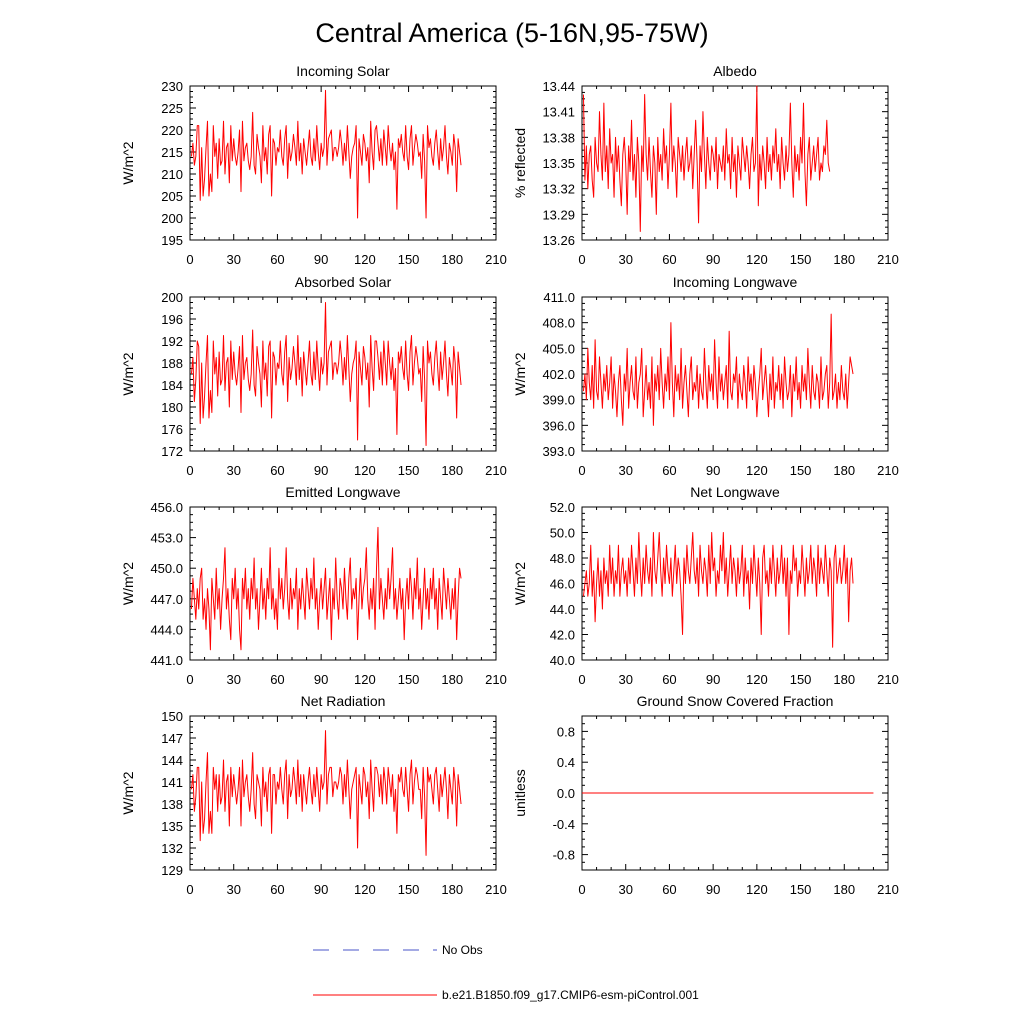 The image size is (1024, 1024). I want to click on y-tick-label: 40.0, so click(562, 660).